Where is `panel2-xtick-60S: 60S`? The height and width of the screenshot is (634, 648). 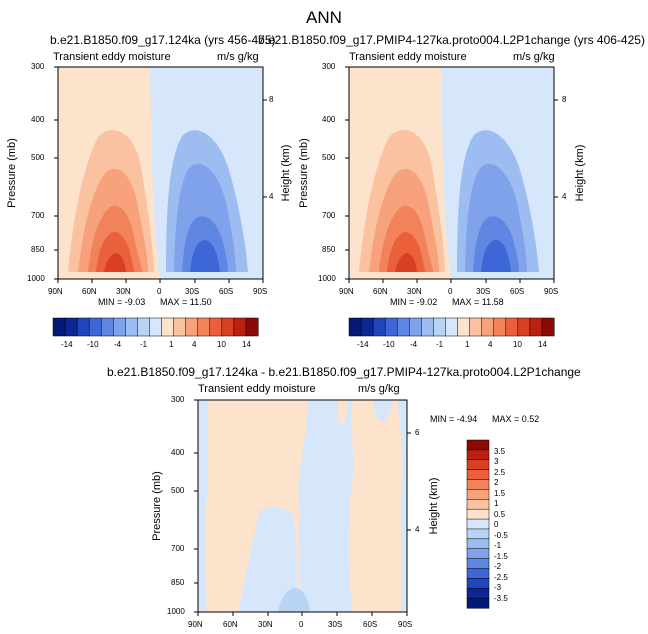 panel2-xtick-60S: 60S is located at coordinates (517, 291).